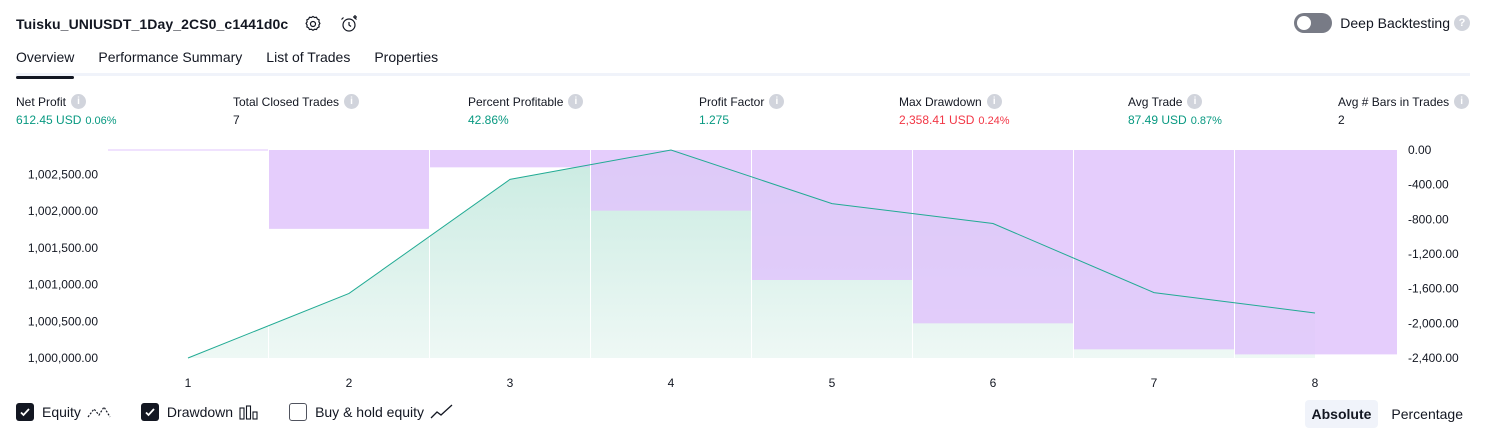 The width and height of the screenshot is (1486, 438). I want to click on x-axis-tick: 7, so click(1154, 383).